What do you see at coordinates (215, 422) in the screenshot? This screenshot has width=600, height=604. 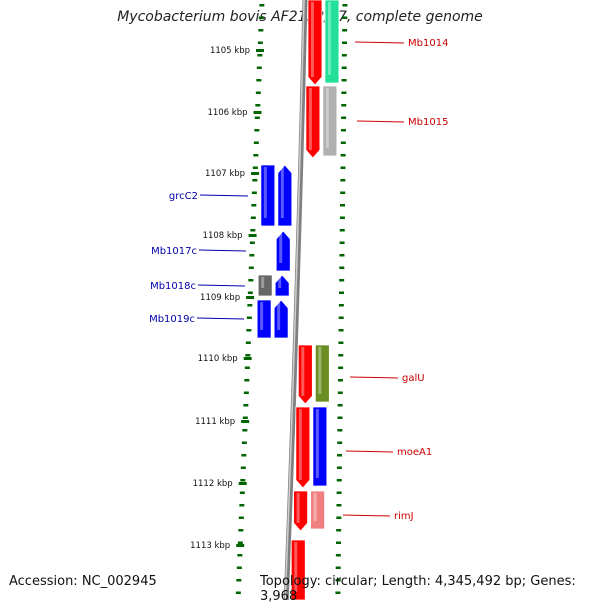 I see `tick-label: 1111 kbp` at bounding box center [215, 422].